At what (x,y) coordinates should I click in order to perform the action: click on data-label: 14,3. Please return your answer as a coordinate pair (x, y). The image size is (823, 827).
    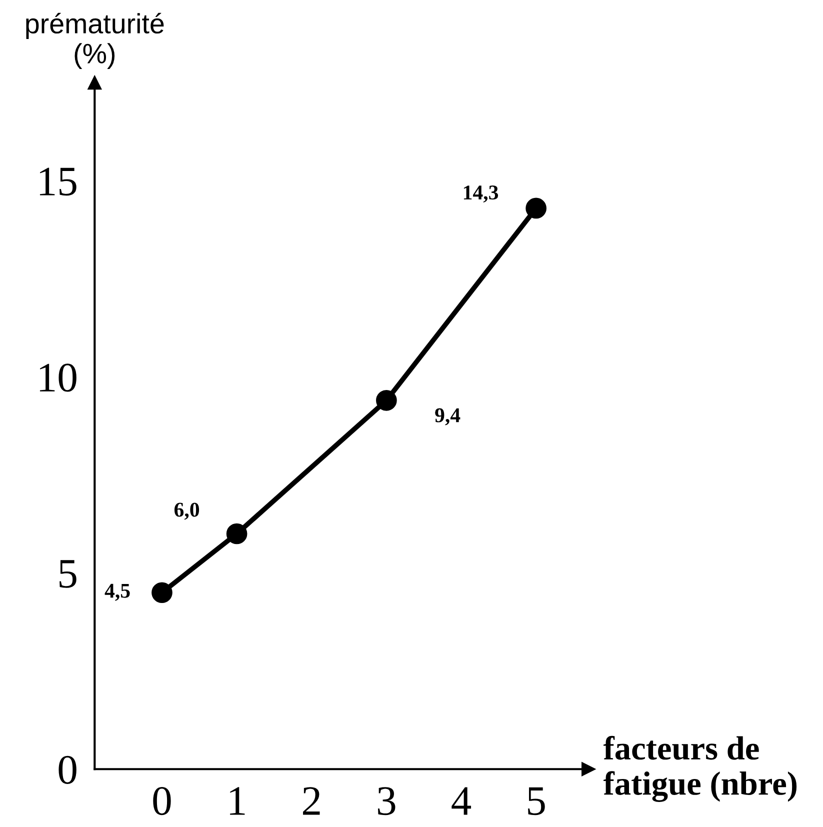
    Looking at the image, I should click on (481, 194).